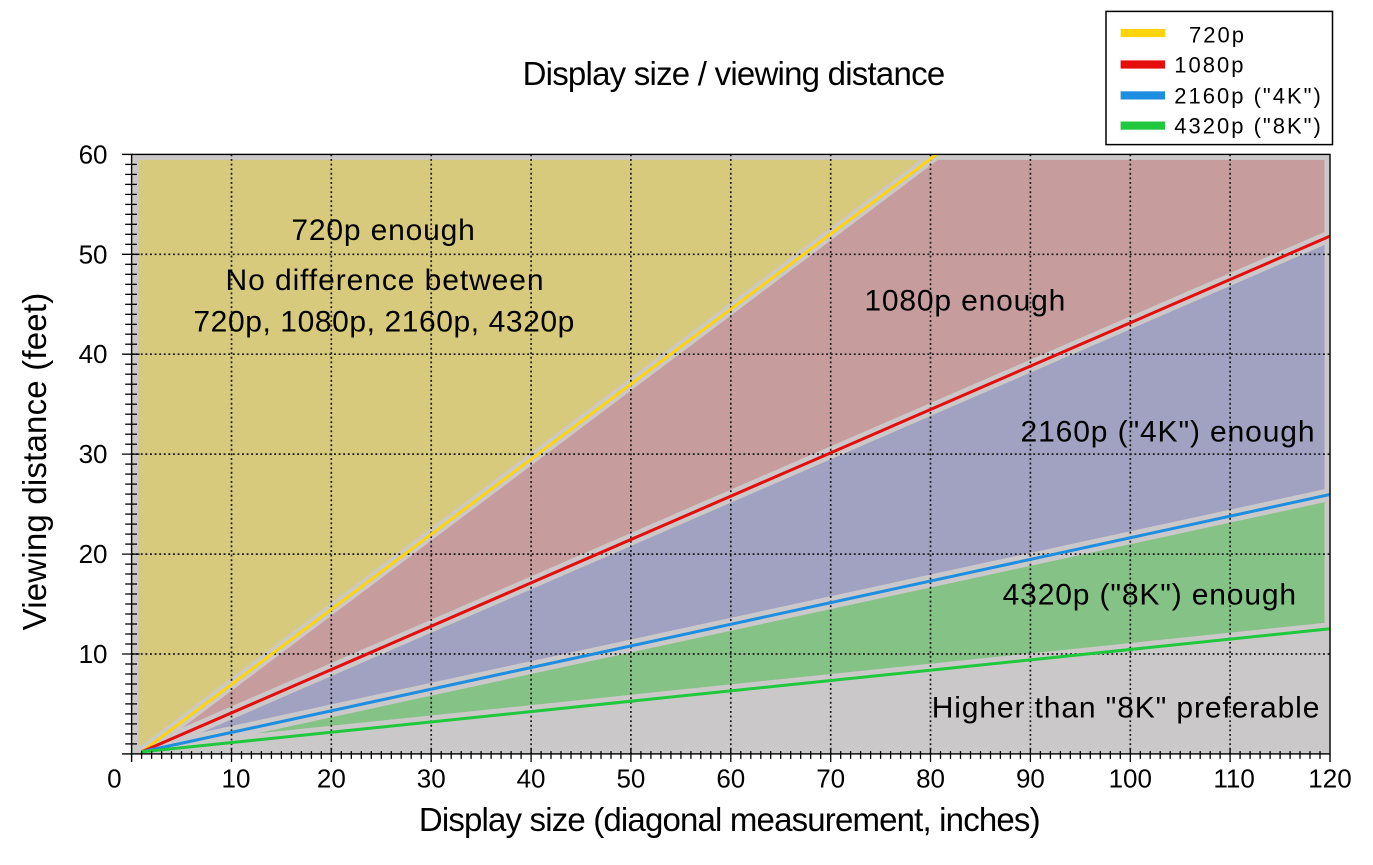  I want to click on svg-text: 70, so click(830, 779).